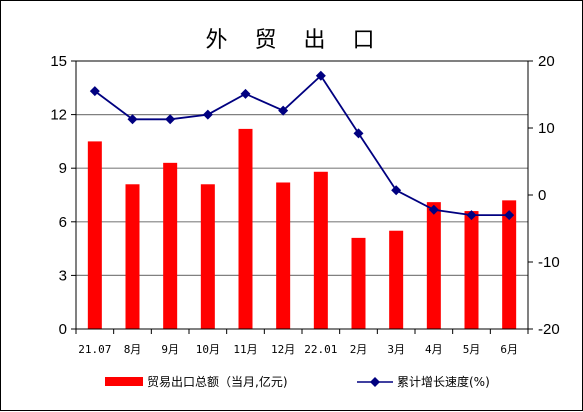  What do you see at coordinates (542, 195) in the screenshot?
I see `right-tick-label: 0` at bounding box center [542, 195].